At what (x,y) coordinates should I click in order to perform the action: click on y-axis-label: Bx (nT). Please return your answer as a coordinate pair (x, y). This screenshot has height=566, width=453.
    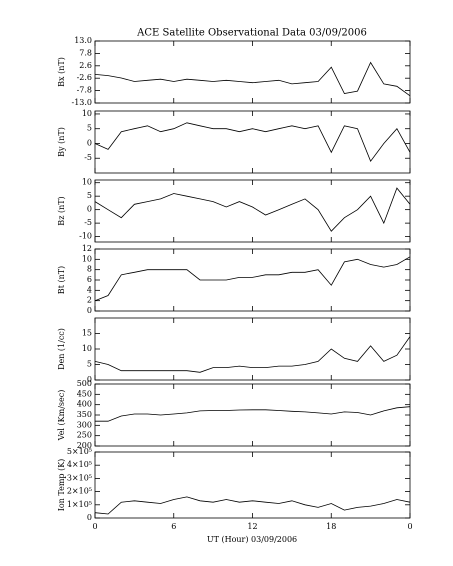
    Looking at the image, I should click on (61, 72).